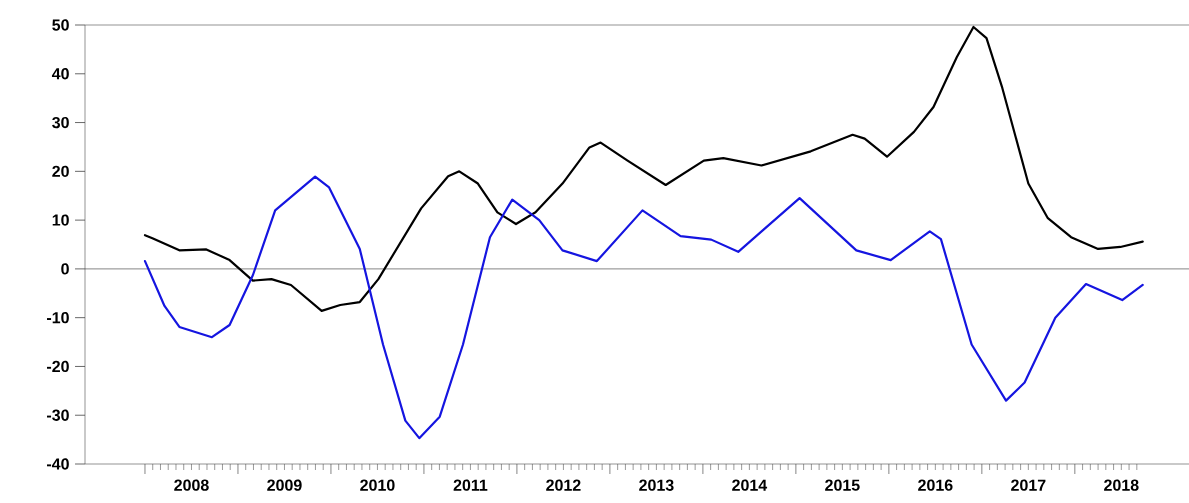 Image resolution: width=1189 pixels, height=503 pixels. What do you see at coordinates (60, 122) in the screenshot?
I see `y-tick-label: 30` at bounding box center [60, 122].